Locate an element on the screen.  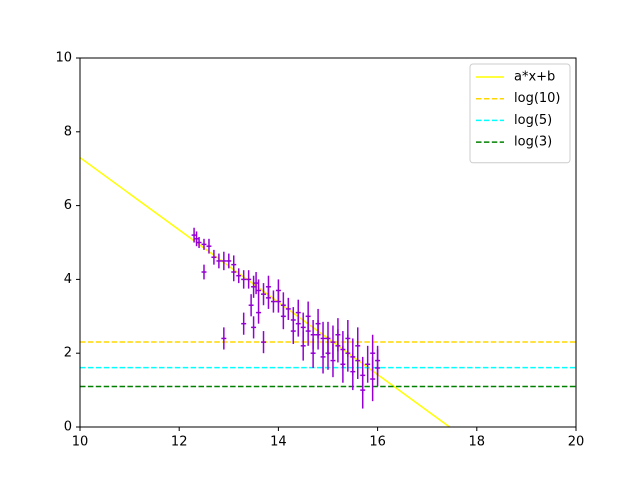
y-tick-label: 4 is located at coordinates (68, 279).